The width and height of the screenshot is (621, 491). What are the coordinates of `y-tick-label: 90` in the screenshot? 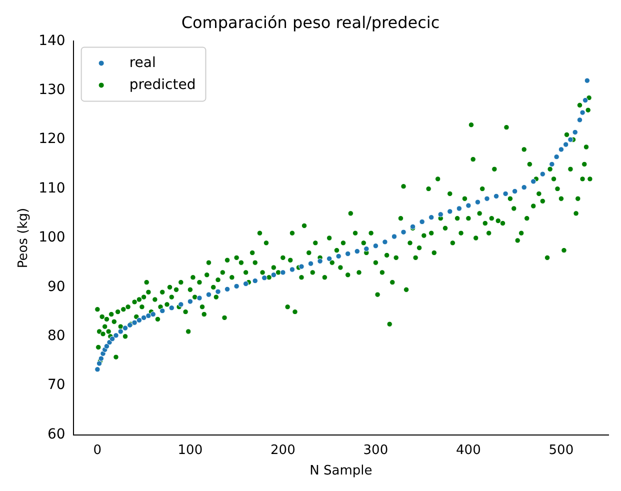 It's located at (56, 286).